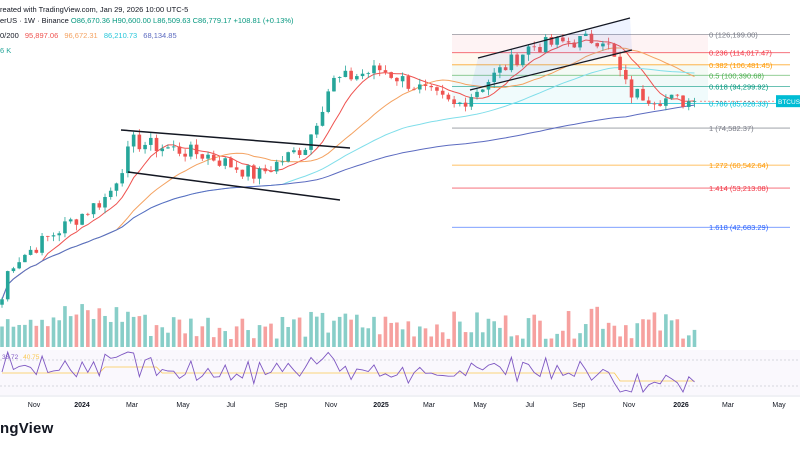  What do you see at coordinates (34, 20) in the screenshot?
I see `symbol-label: erUS · 1W · Binance` at bounding box center [34, 20].